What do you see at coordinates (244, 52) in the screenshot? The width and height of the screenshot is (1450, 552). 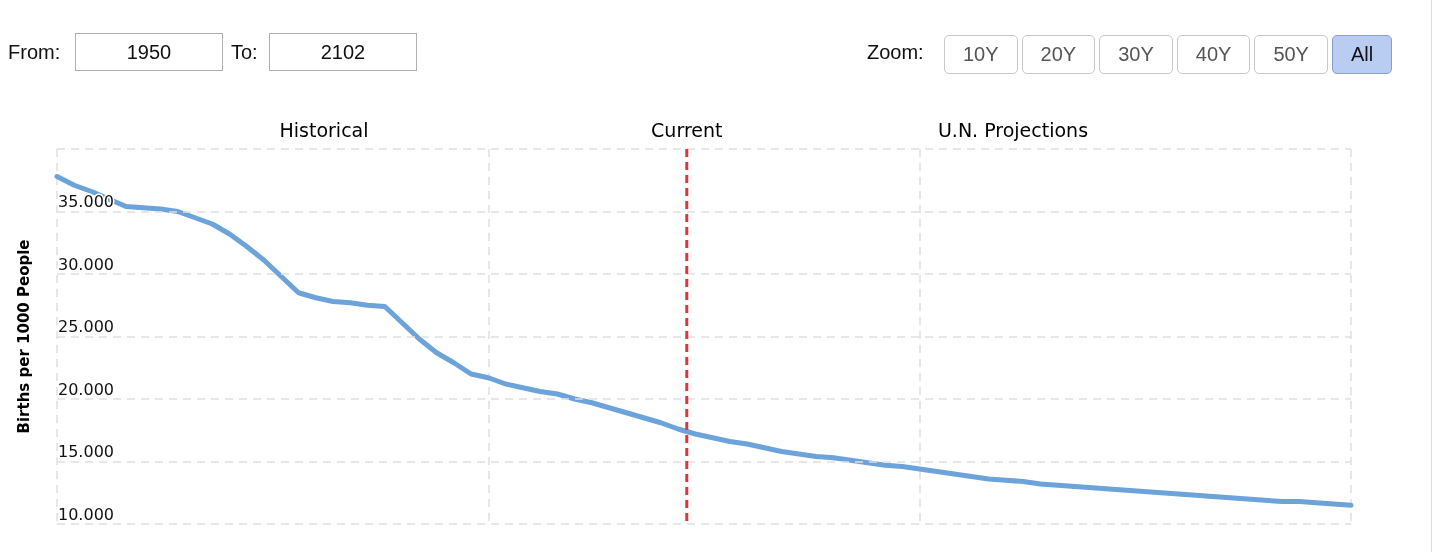 I see `text: To:` at bounding box center [244, 52].